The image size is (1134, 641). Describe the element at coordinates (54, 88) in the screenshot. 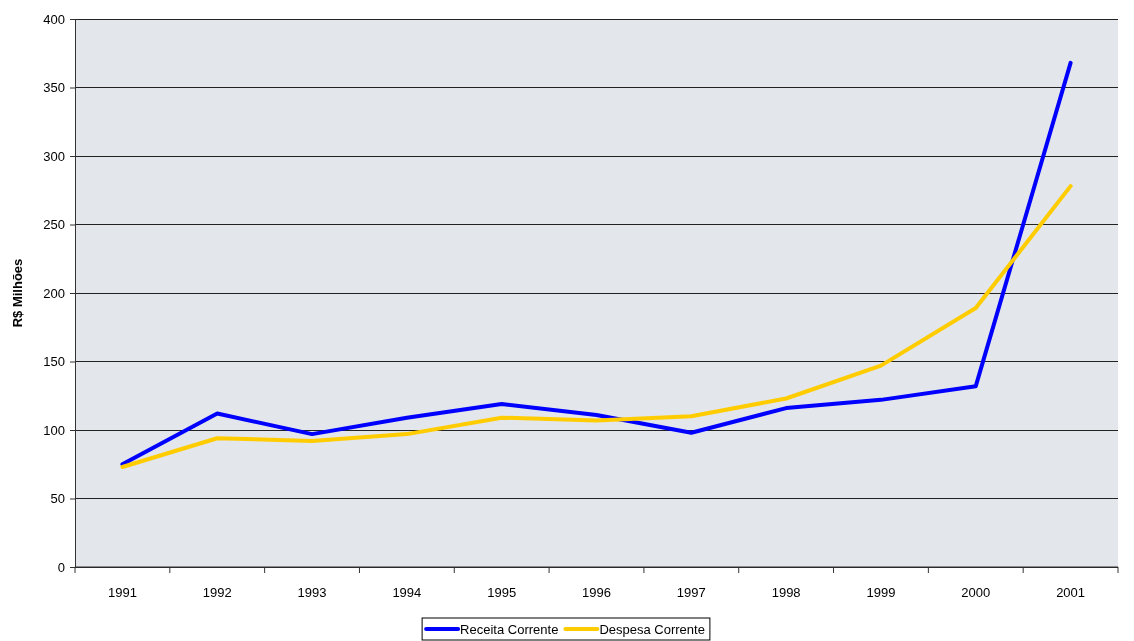

I see `y-tick-label: 350` at that location.